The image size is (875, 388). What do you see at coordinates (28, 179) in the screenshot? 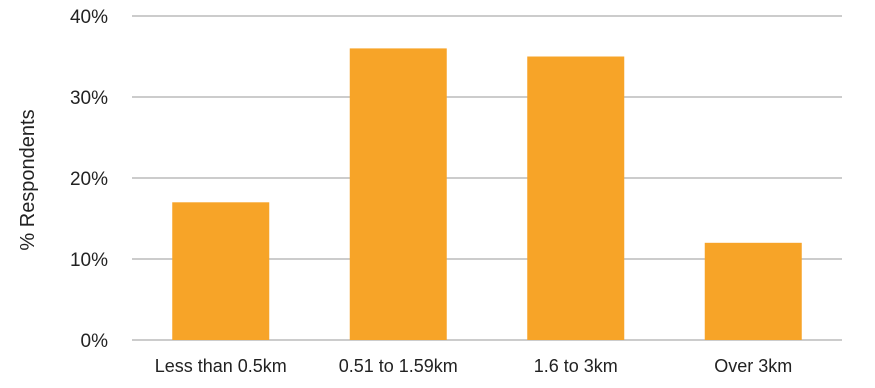
I see `y-axis-title: % Respondents` at bounding box center [28, 179].